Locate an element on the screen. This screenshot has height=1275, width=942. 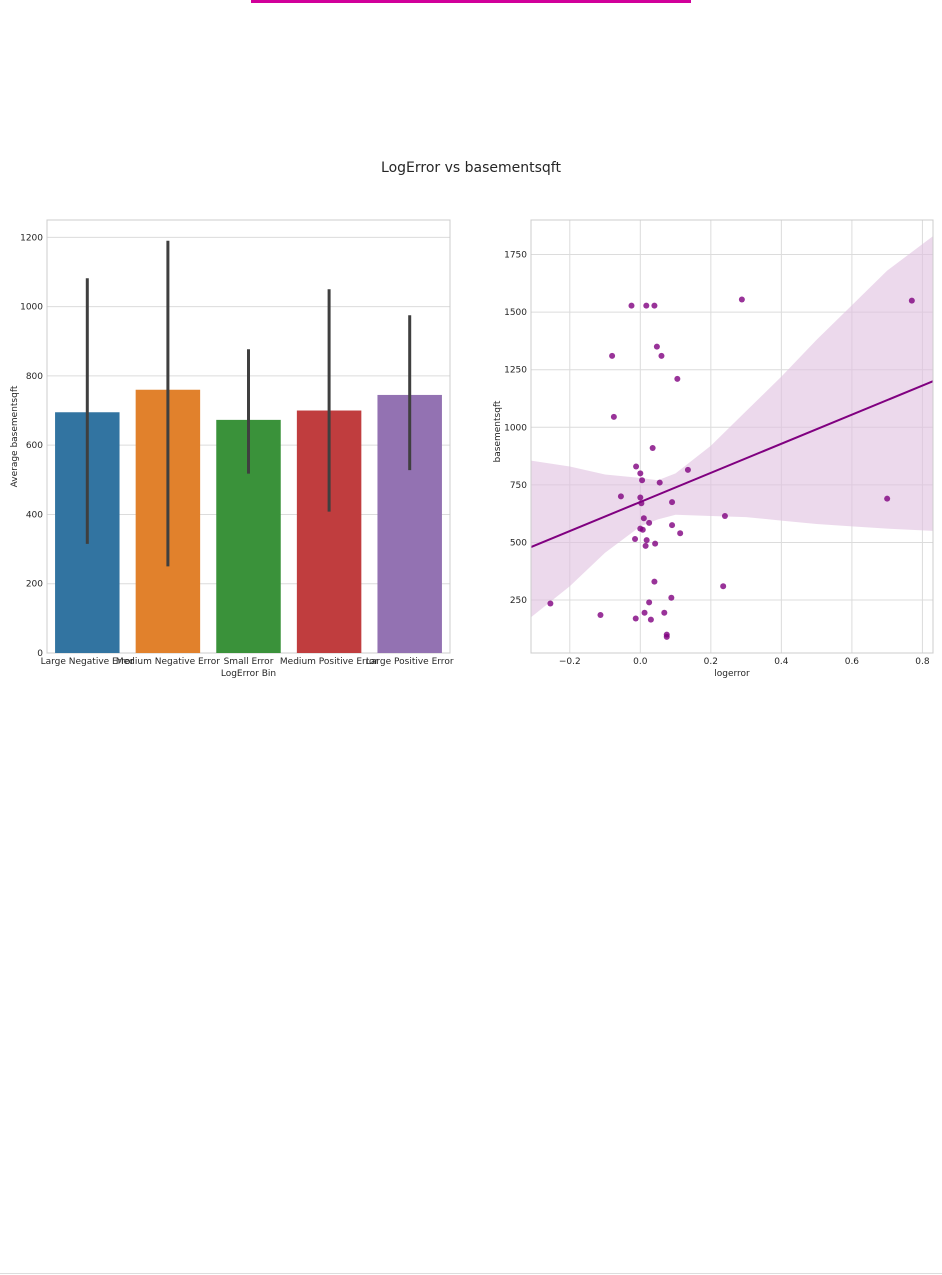
x-tick-label: 0.4 is located at coordinates (781, 662).